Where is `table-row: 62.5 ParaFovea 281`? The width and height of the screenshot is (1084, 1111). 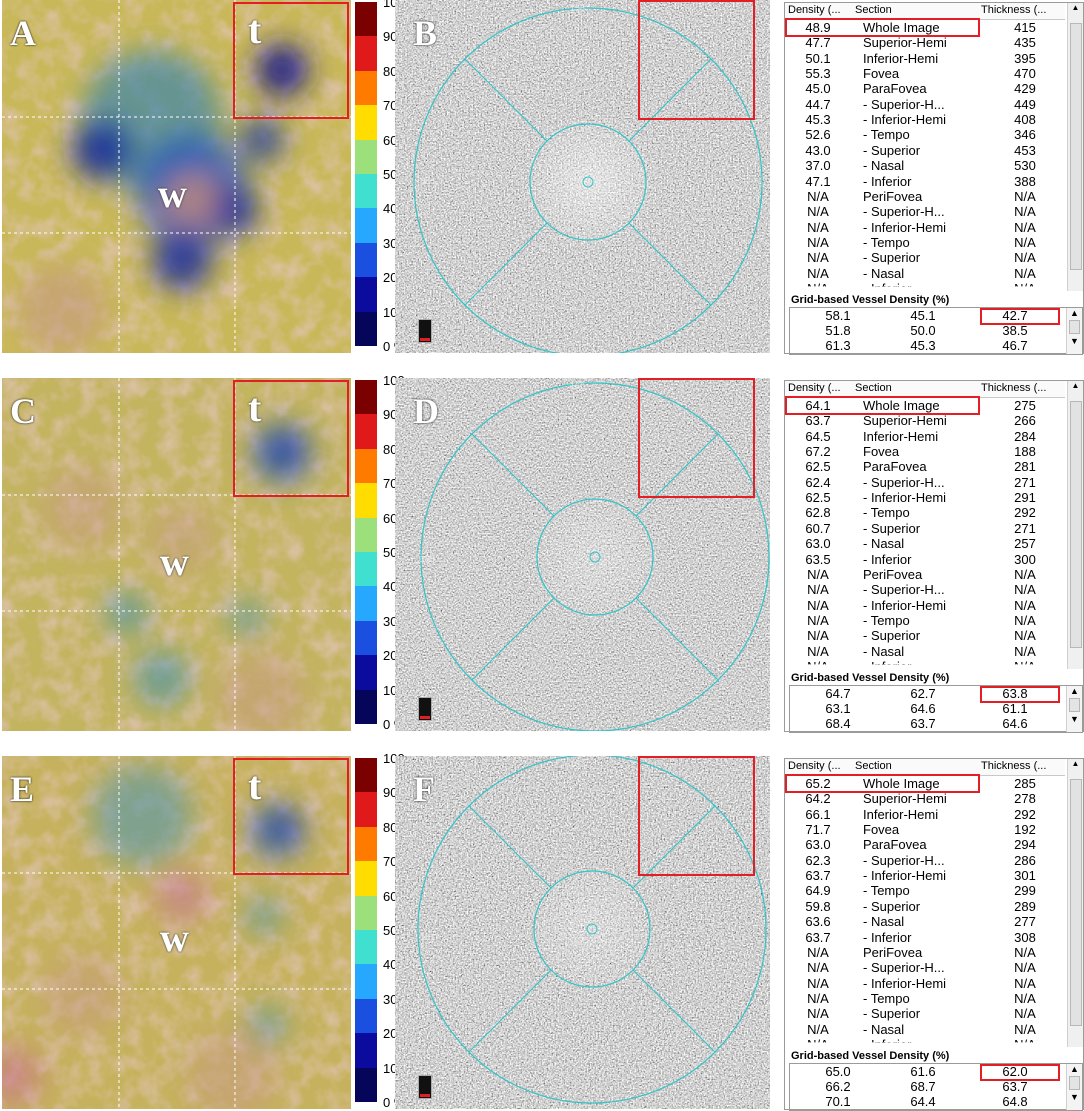 table-row: 62.5 ParaFovea 281 is located at coordinates (925, 466).